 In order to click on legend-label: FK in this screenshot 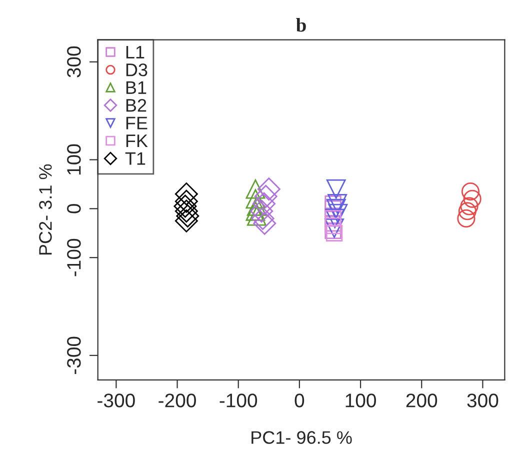, I will do `click(137, 141)`.